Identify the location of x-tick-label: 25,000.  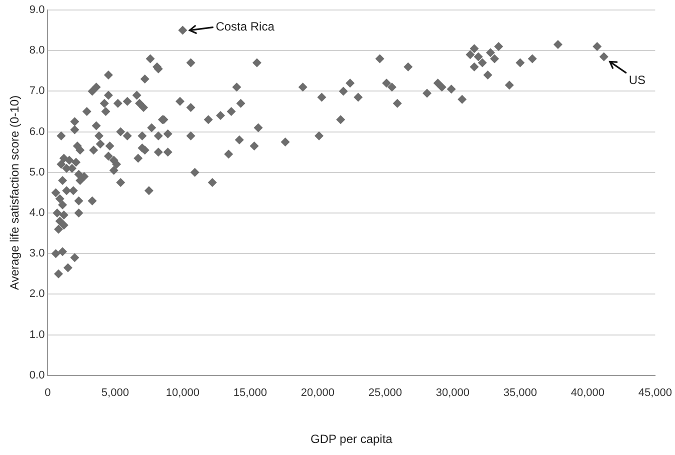
(385, 393).